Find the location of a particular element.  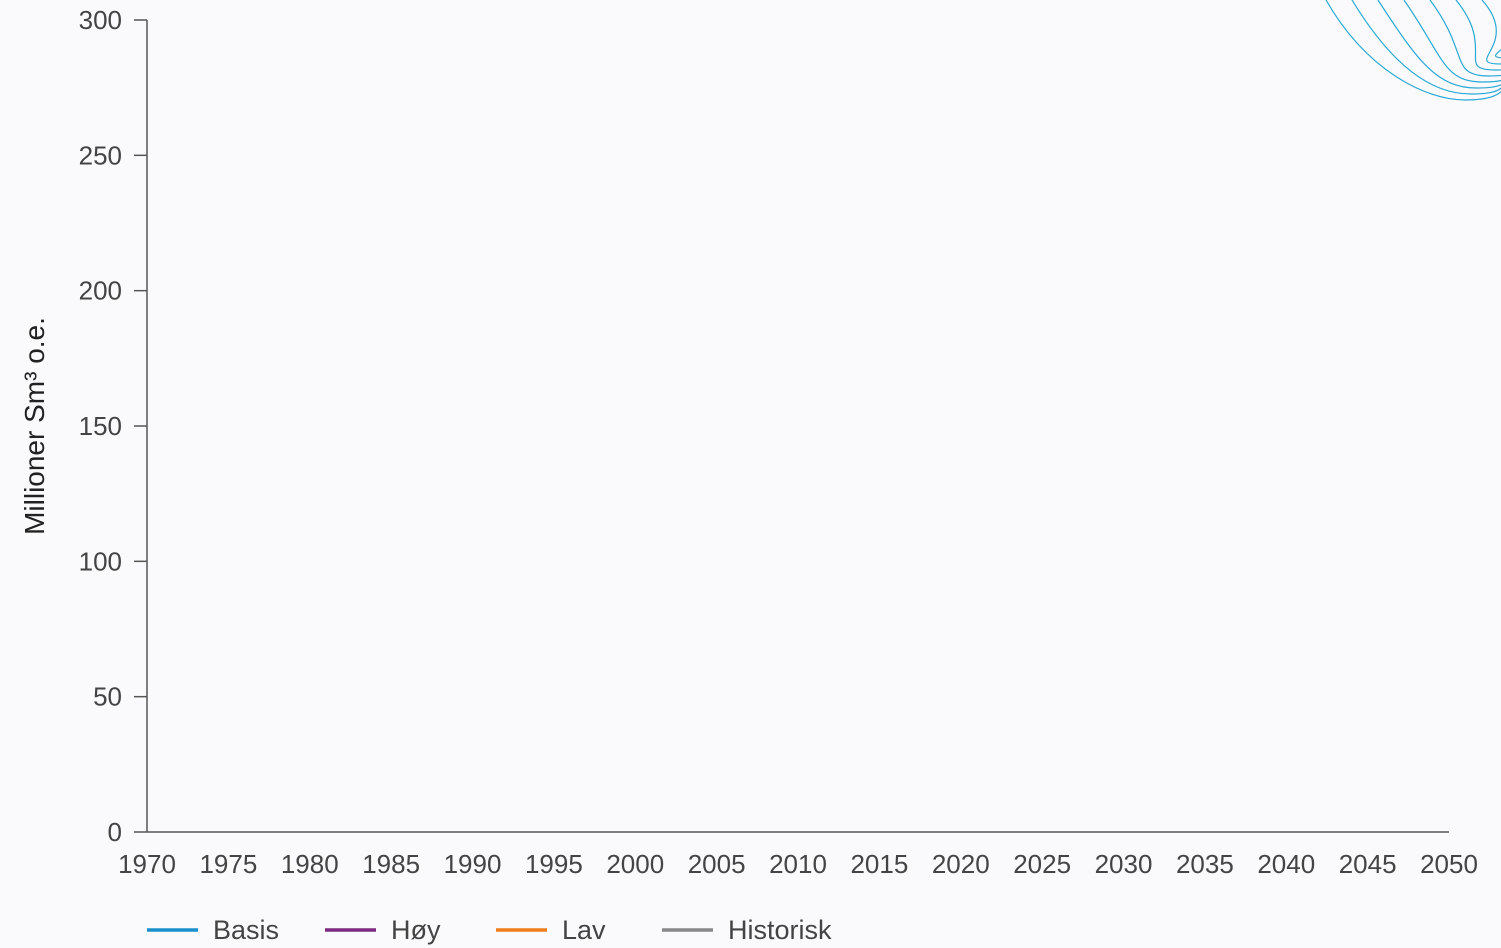

y-tick-label: 50 is located at coordinates (107, 697).